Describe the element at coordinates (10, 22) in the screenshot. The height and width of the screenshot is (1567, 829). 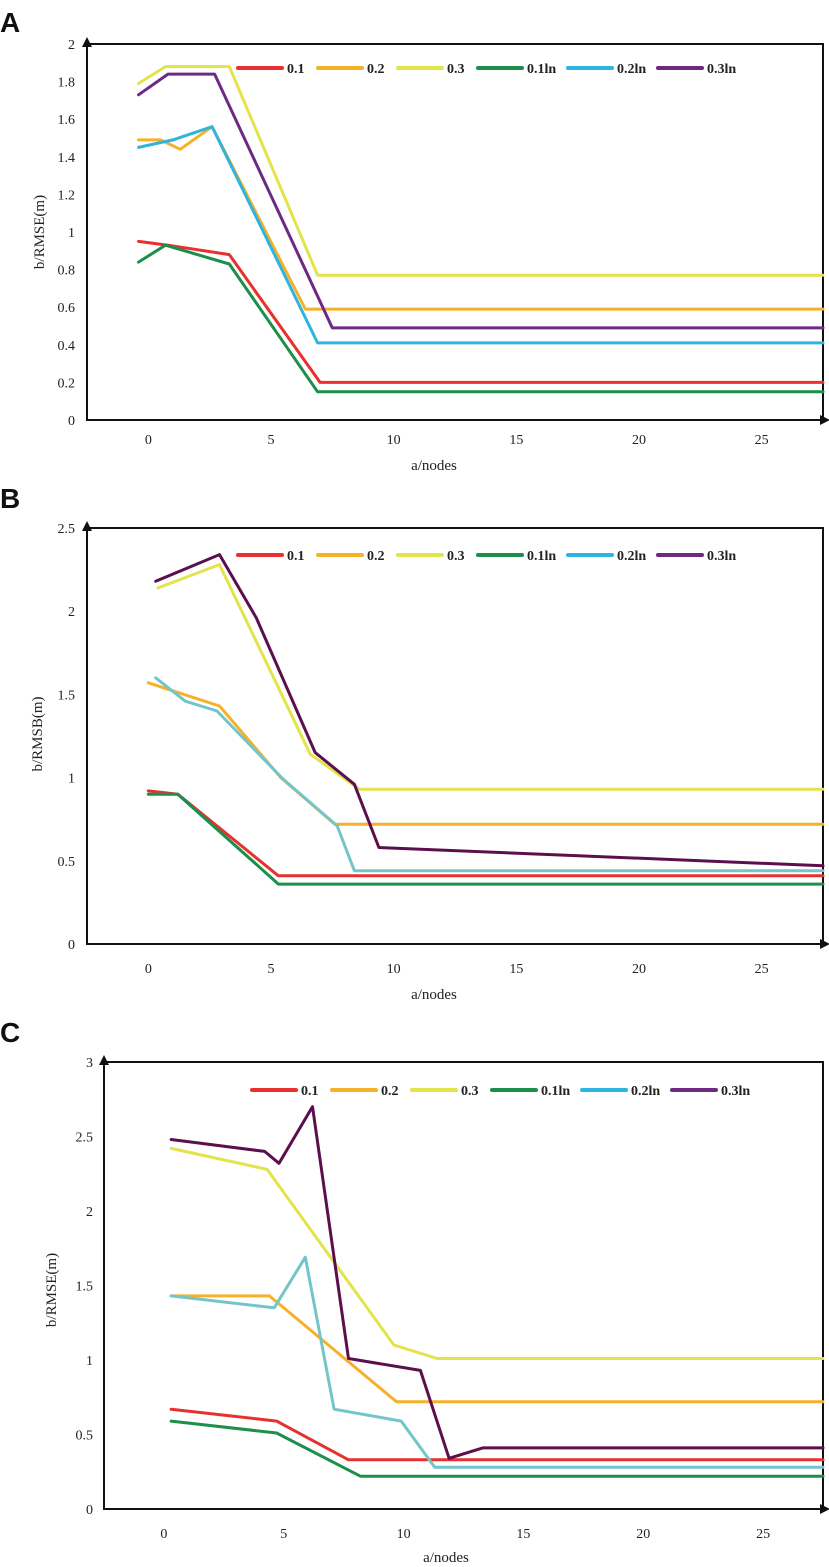
I see `panel-letter: A` at that location.